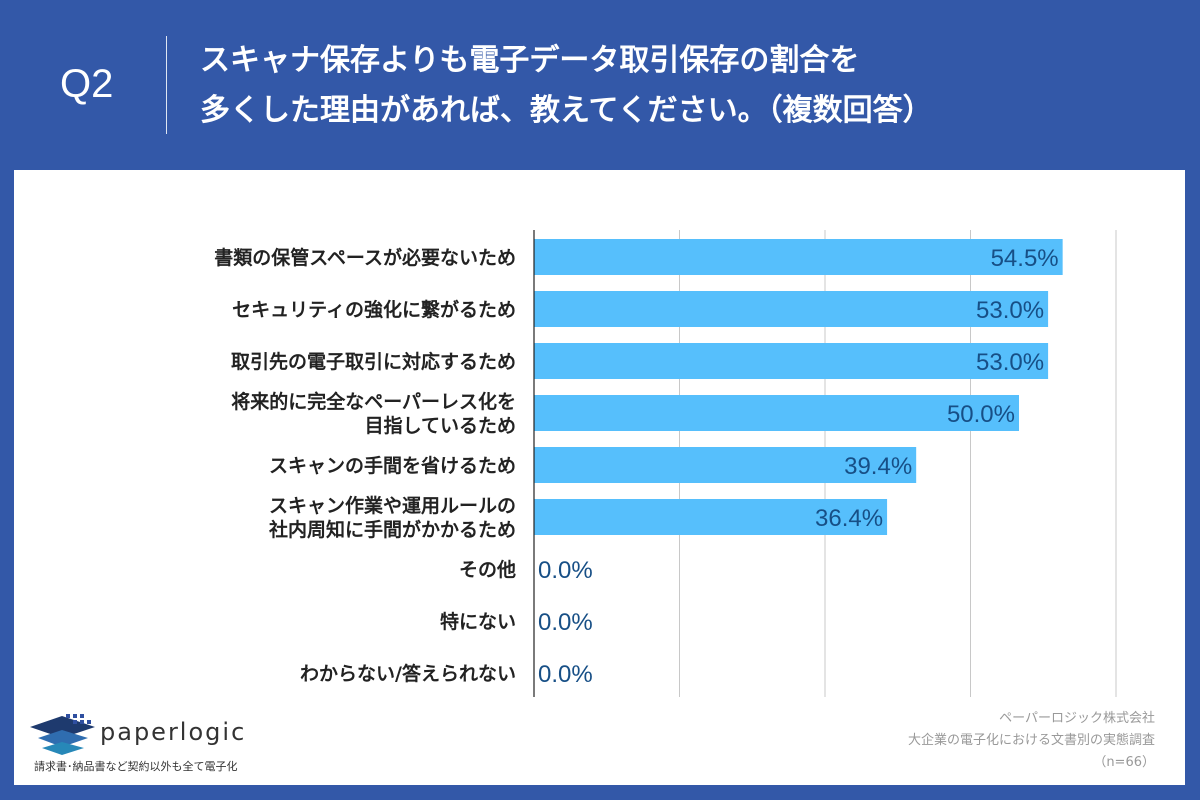  Describe the element at coordinates (166, 85) in the screenshot. I see `header-divider` at that location.